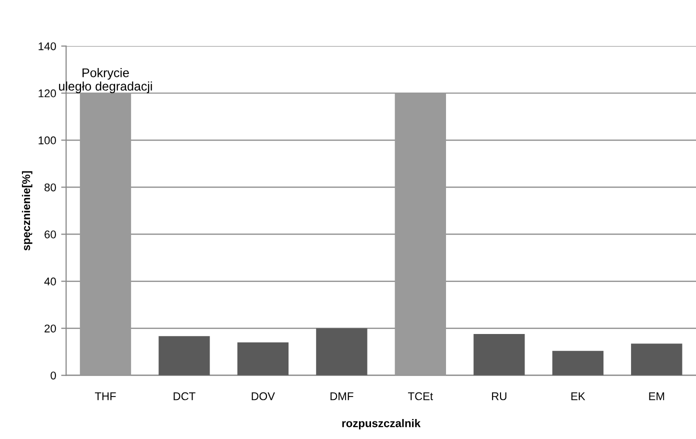 Image resolution: width=696 pixels, height=439 pixels. What do you see at coordinates (420, 396) in the screenshot?
I see `x-tick-label: TCEt` at bounding box center [420, 396].